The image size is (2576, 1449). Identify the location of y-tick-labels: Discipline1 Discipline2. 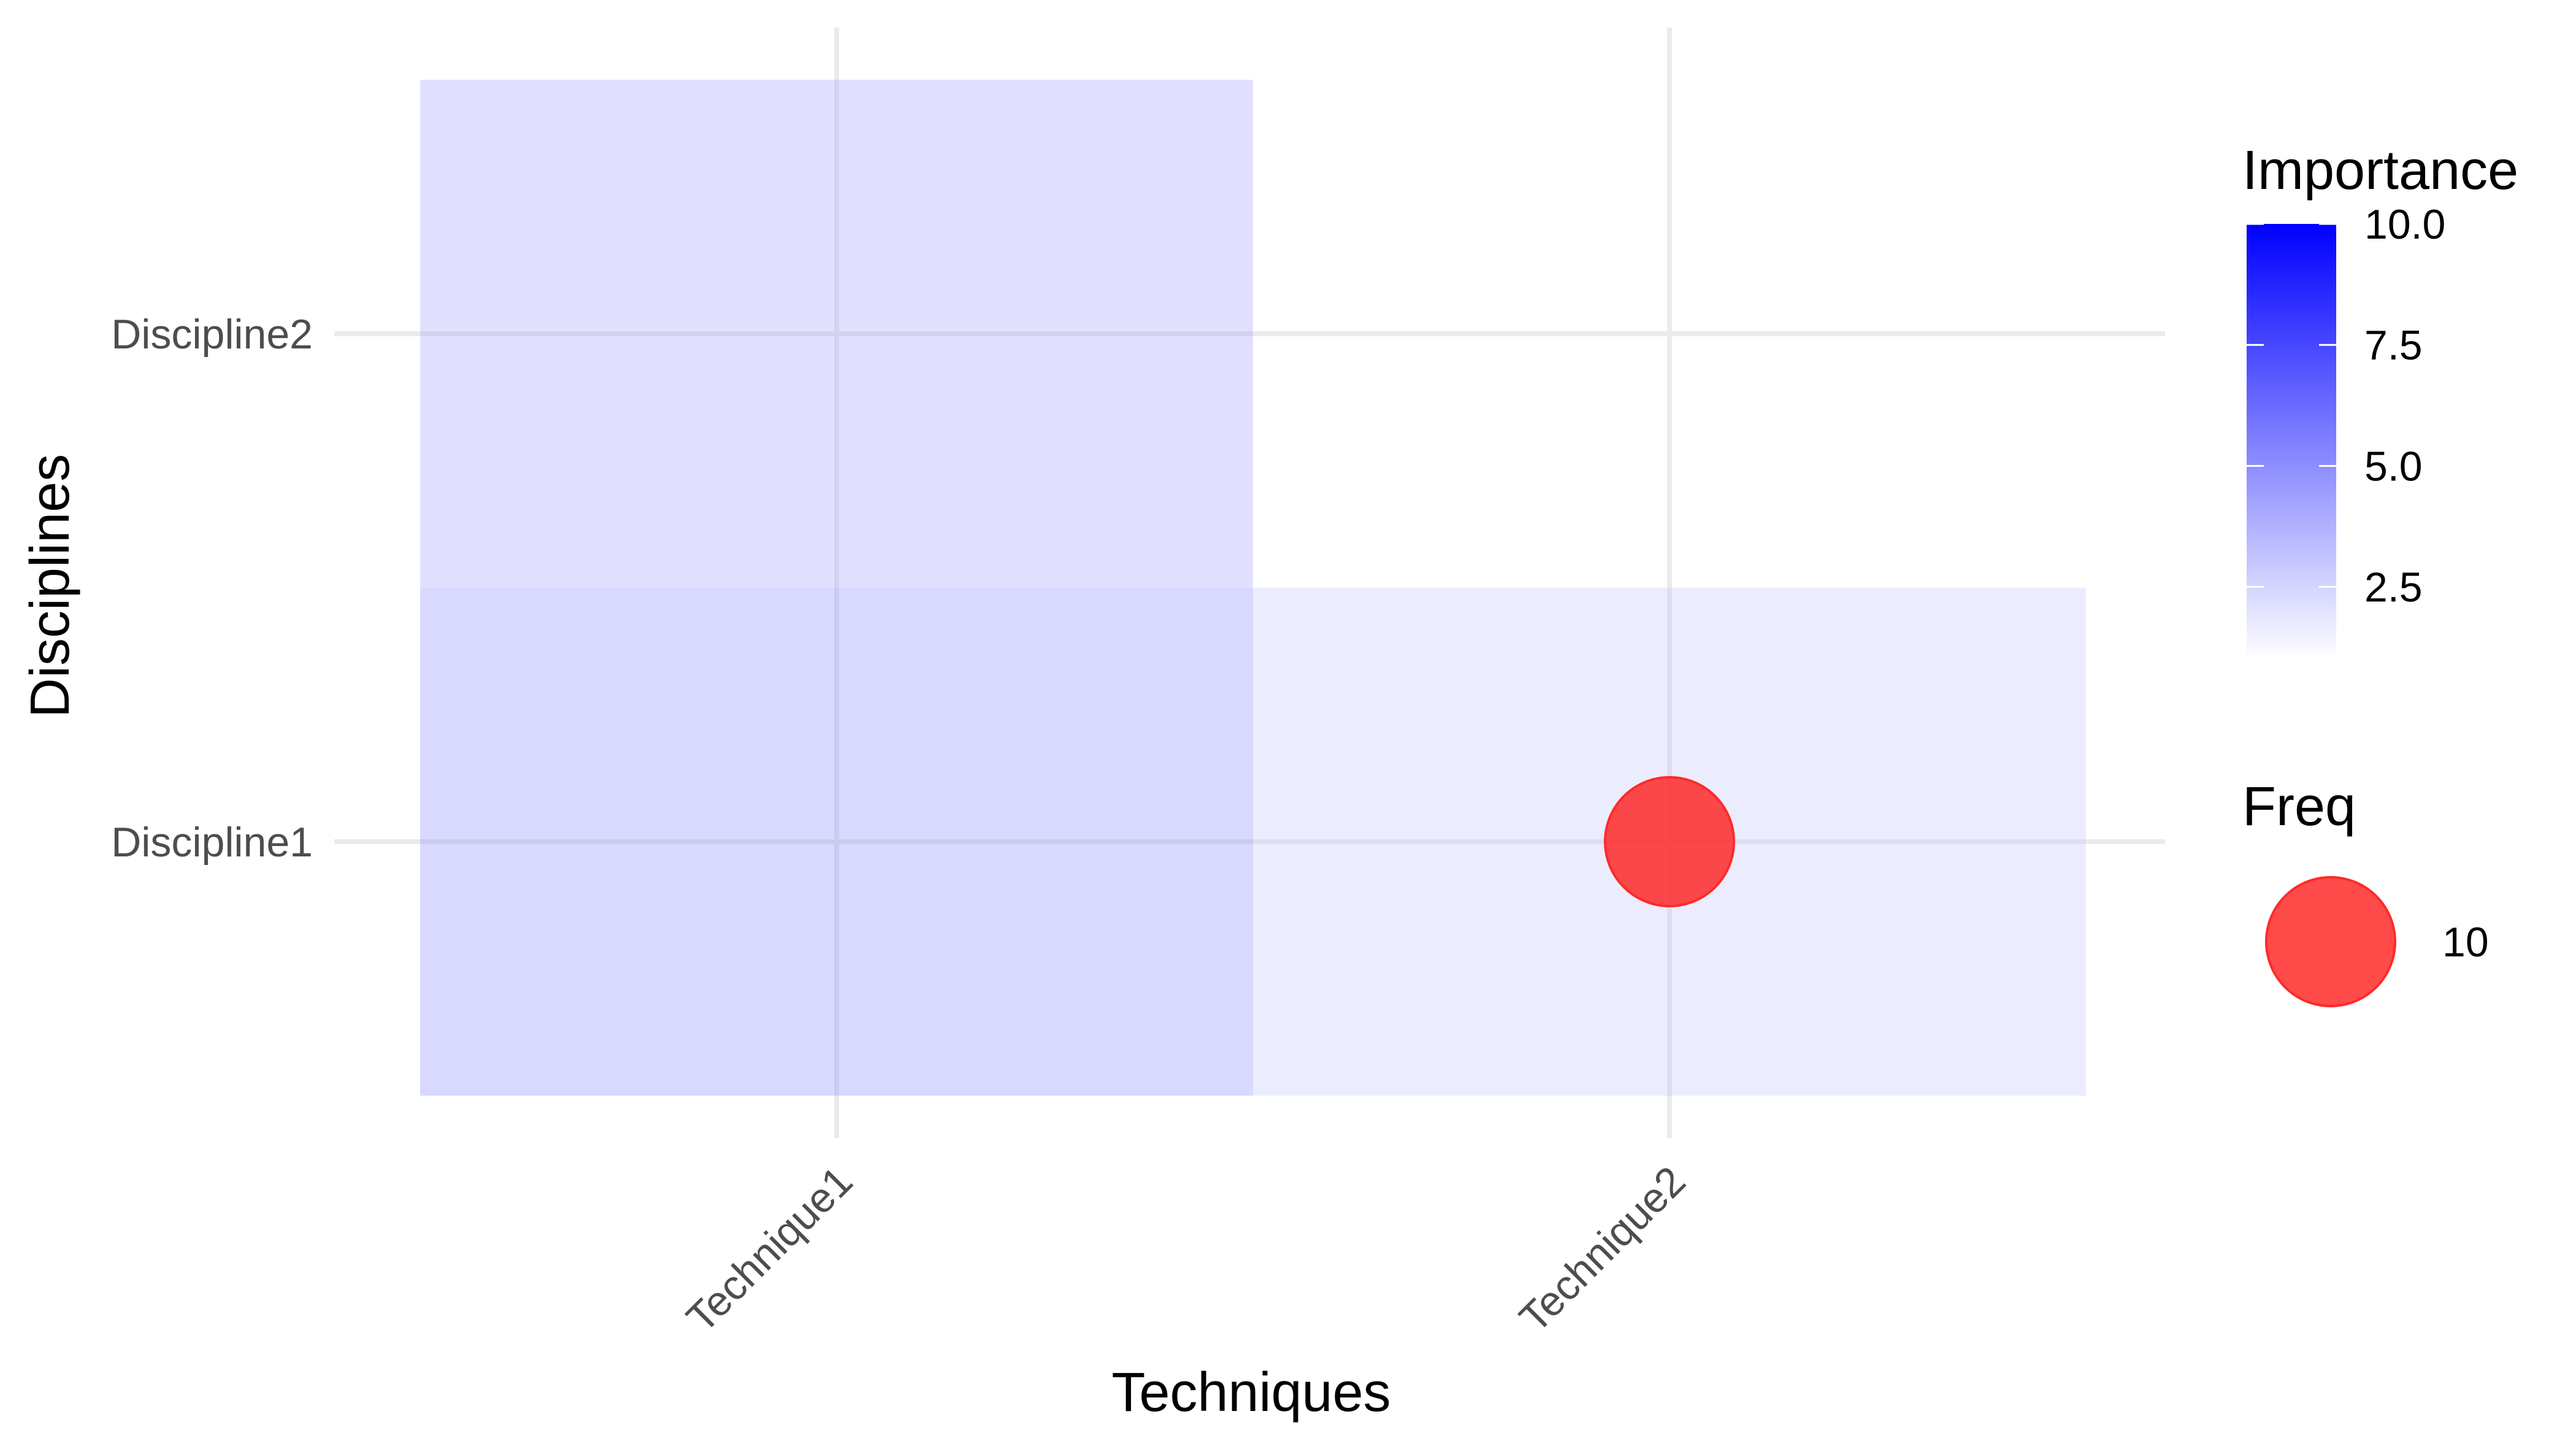
(212, 588).